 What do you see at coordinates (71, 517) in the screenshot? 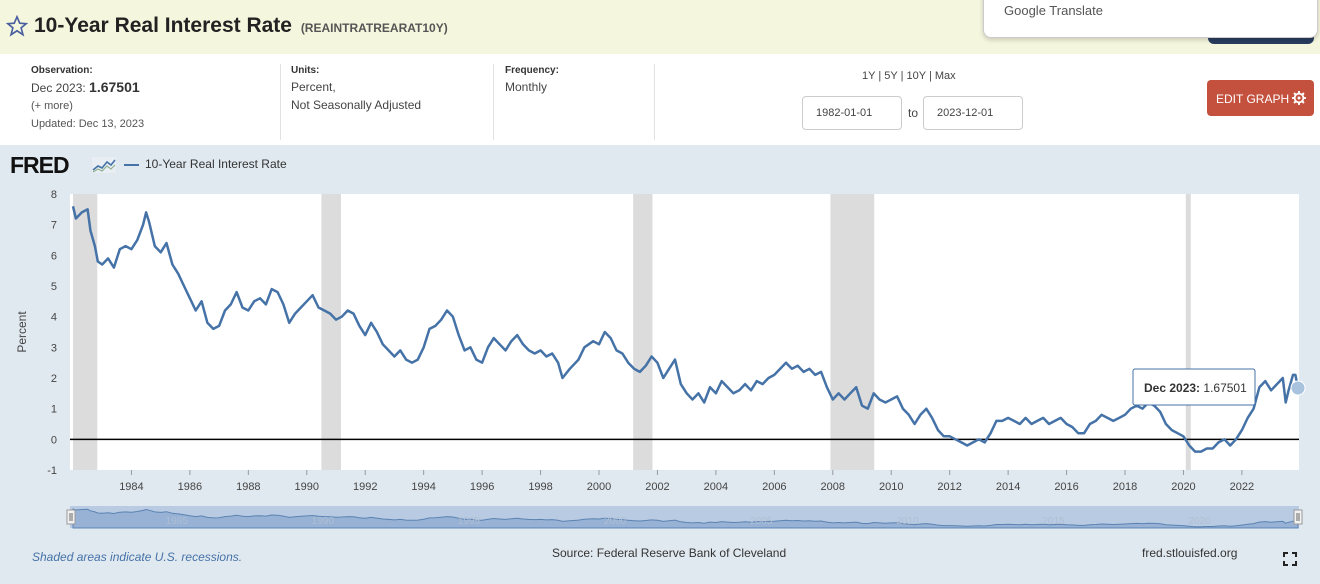
I see `navigator-handle-left` at bounding box center [71, 517].